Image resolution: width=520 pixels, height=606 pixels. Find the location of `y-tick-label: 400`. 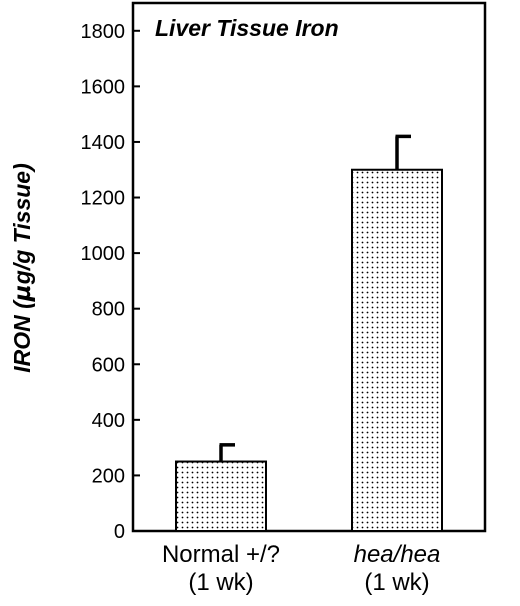

y-tick-label: 400 is located at coordinates (108, 421).